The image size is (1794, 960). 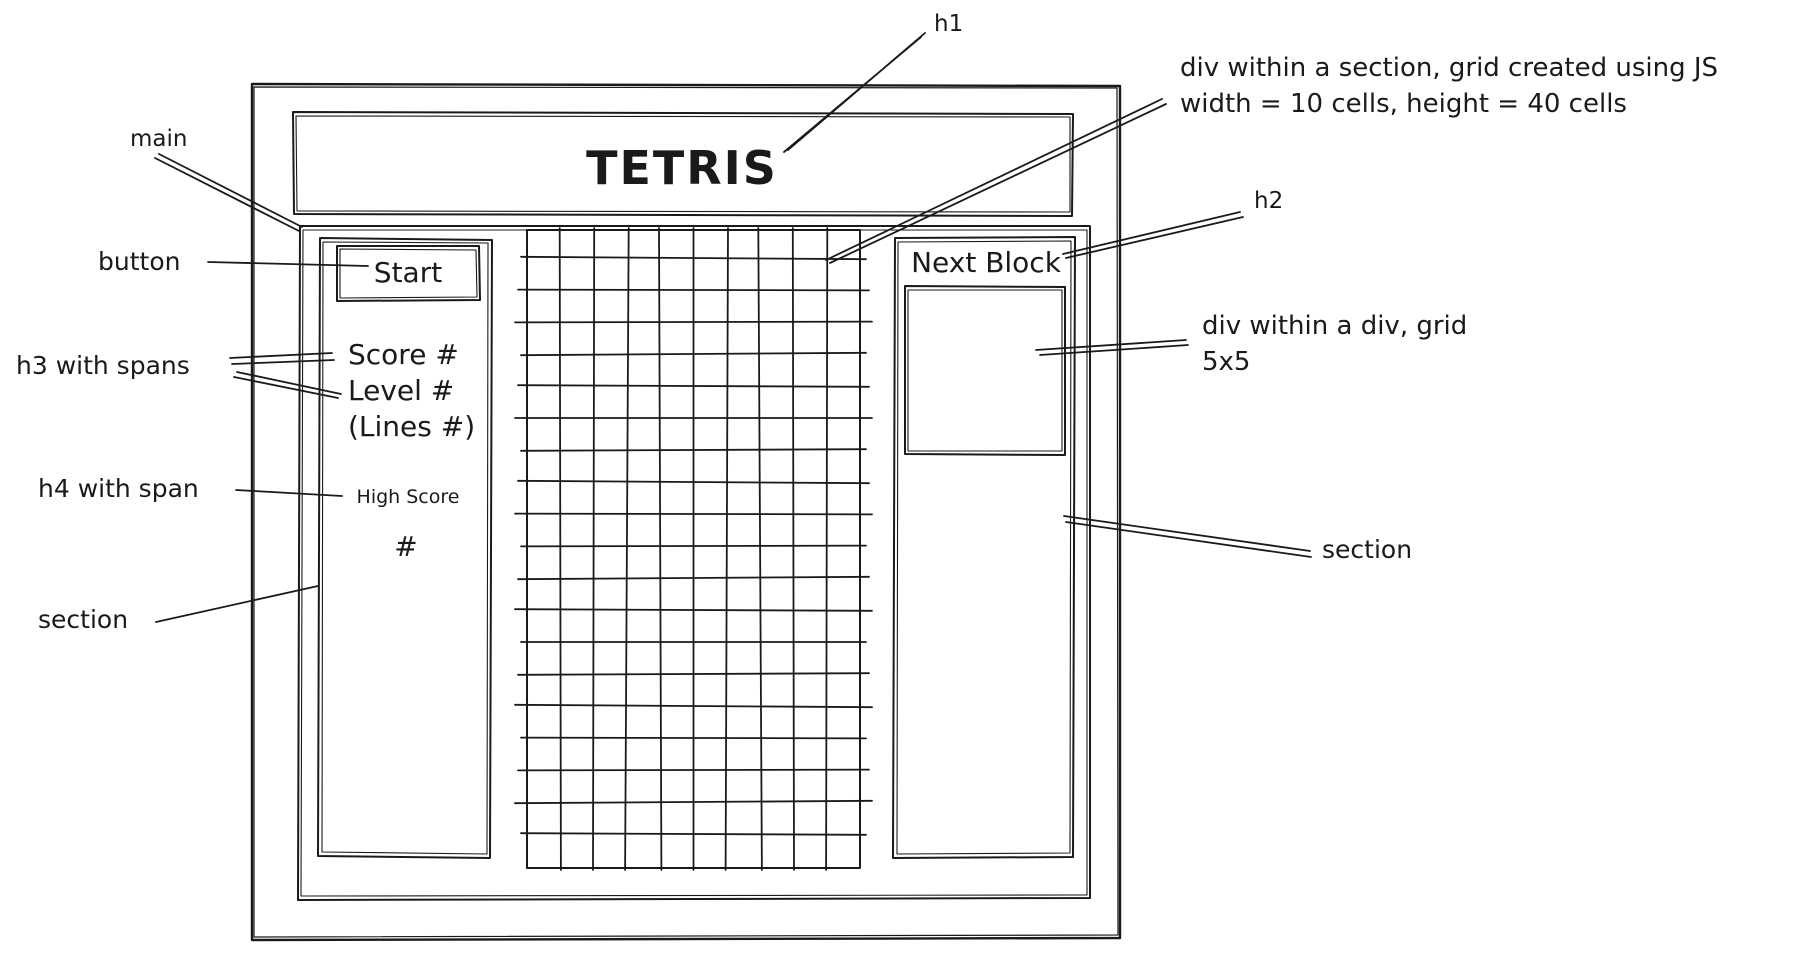 I want to click on board-grid-rows, so click(x=693, y=545).